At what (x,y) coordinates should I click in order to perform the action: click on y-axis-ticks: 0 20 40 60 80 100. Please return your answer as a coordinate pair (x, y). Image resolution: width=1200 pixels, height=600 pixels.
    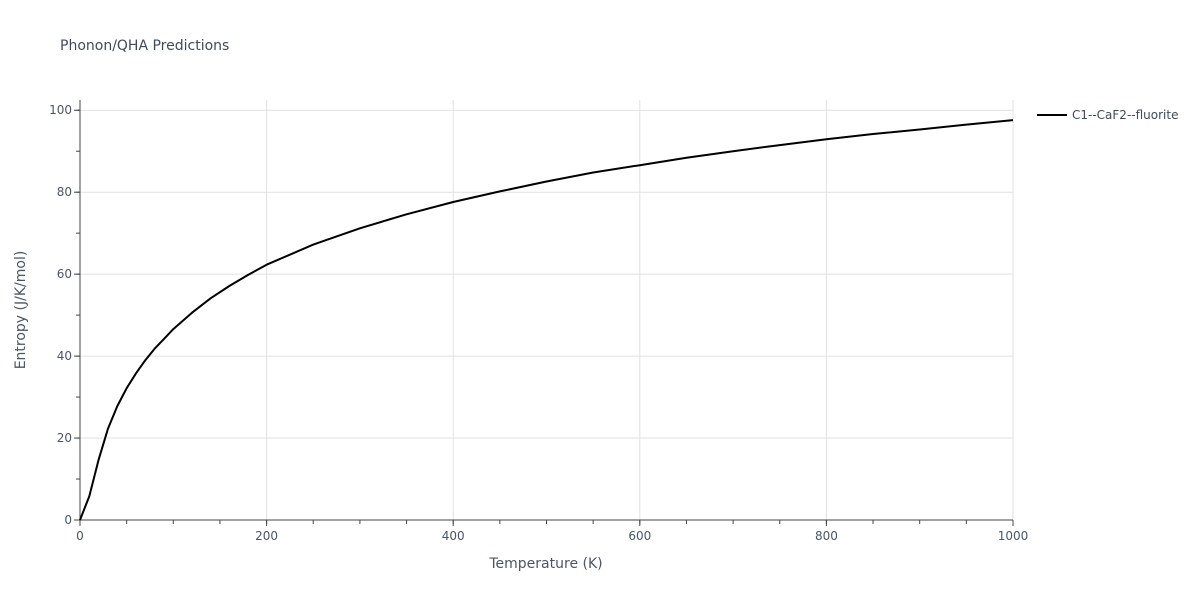
    Looking at the image, I should click on (64, 315).